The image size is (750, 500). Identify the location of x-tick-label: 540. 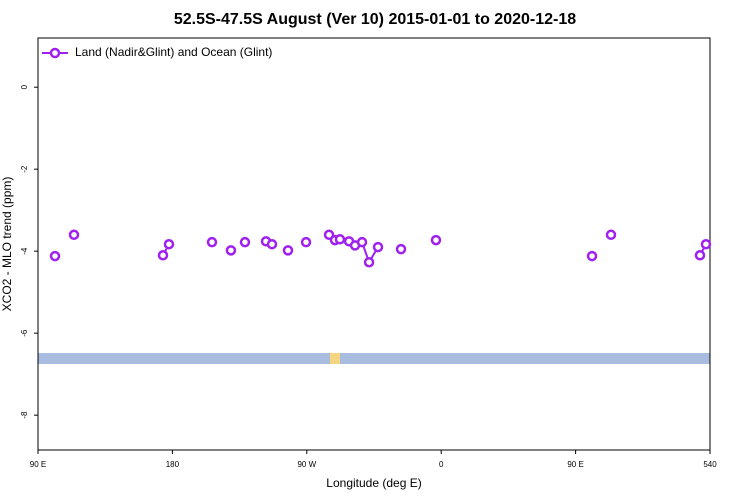
(710, 464).